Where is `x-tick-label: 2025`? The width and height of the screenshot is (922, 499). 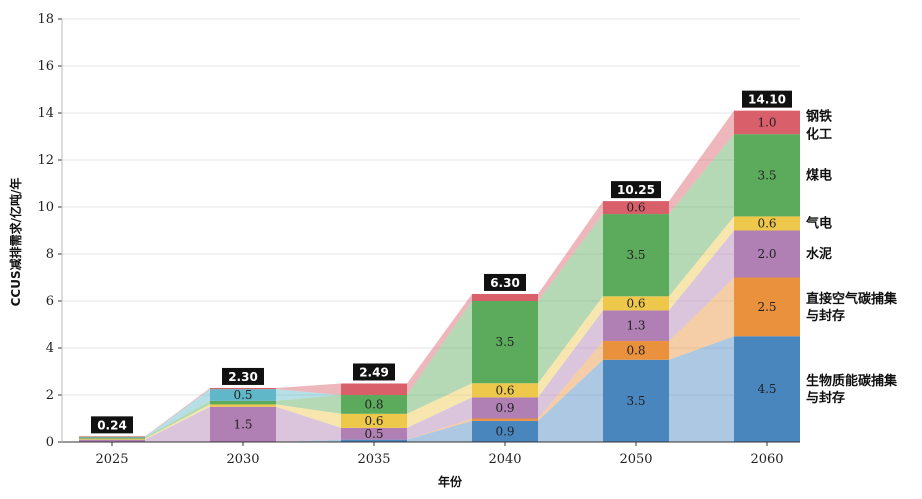
x-tick-label: 2025 is located at coordinates (111, 459).